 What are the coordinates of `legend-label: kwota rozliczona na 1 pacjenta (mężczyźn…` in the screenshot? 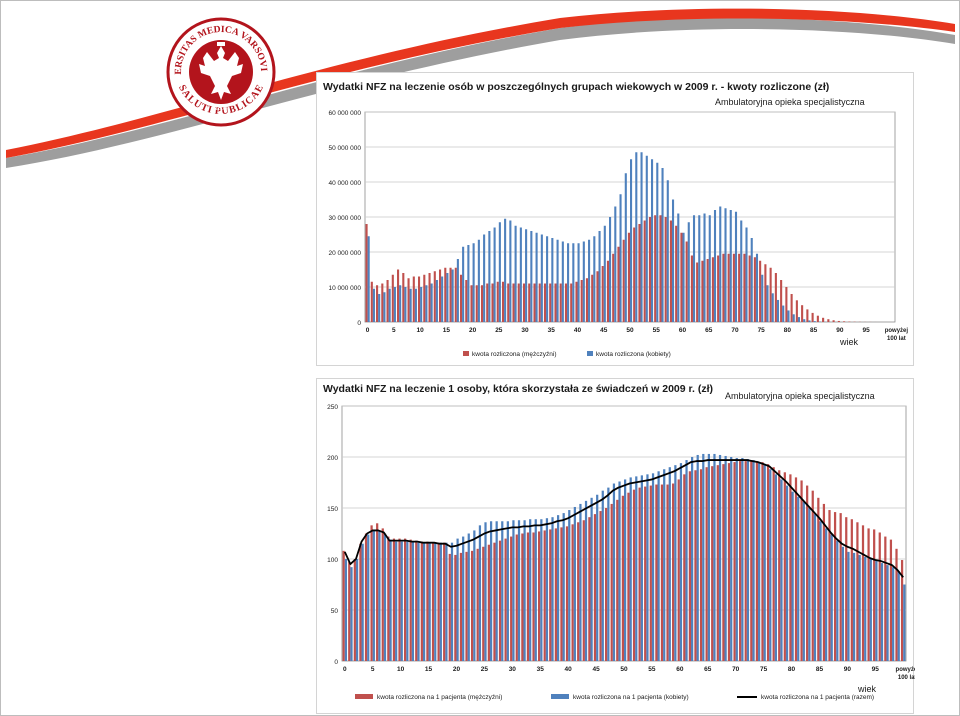 It's located at (439, 697).